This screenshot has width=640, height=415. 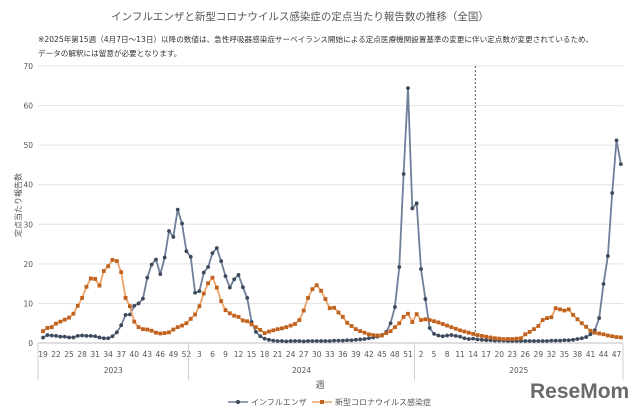 I want to click on x-tick-label: 6, so click(x=212, y=354).